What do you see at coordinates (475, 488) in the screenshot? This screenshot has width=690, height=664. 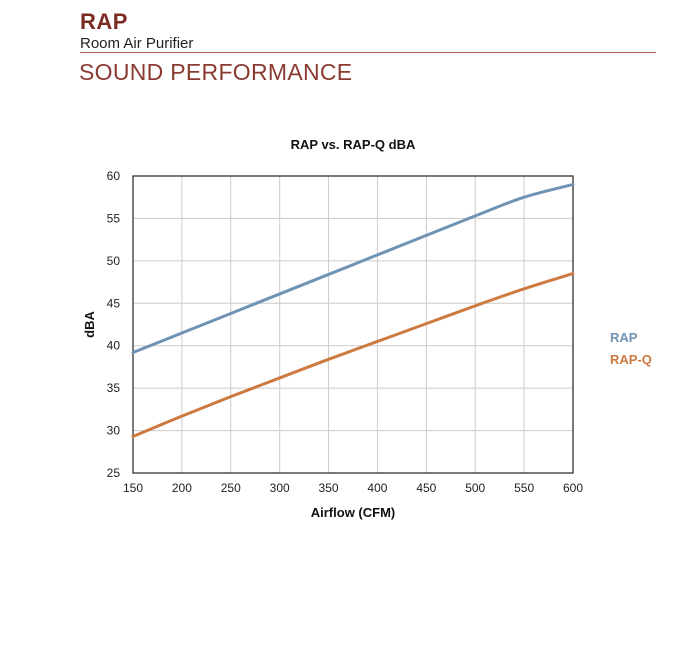 I see `x-tick-label: 500` at bounding box center [475, 488].